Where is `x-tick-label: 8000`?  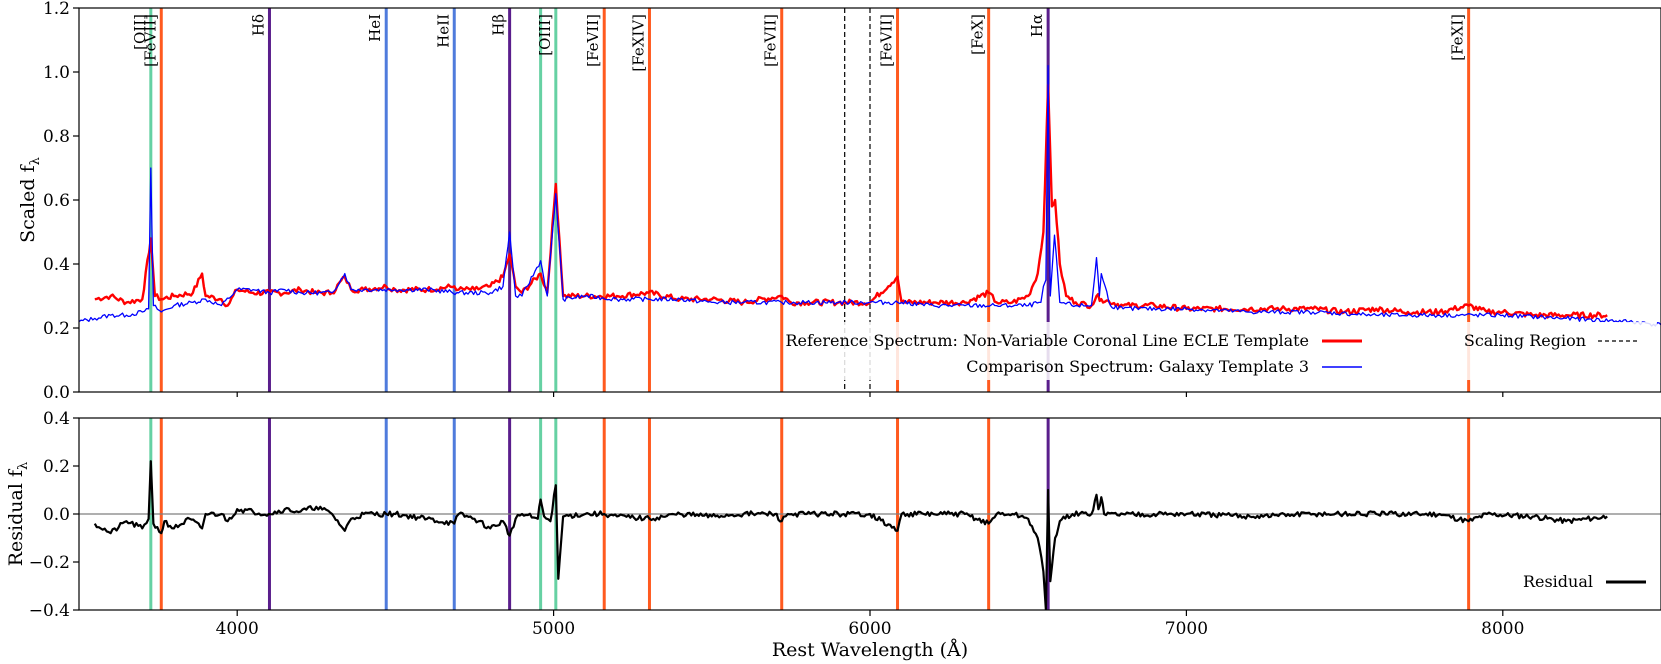 x-tick-label: 8000 is located at coordinates (1502, 629).